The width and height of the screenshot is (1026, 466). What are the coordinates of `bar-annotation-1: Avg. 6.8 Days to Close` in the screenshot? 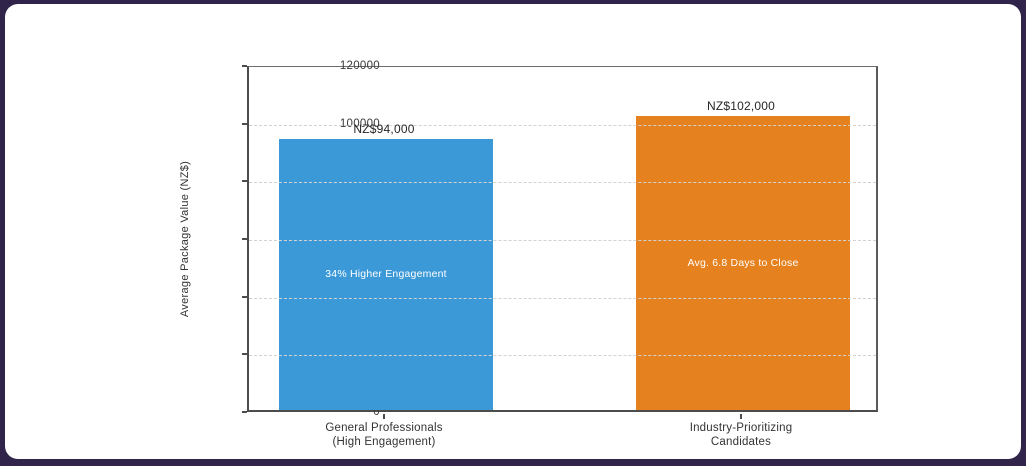 It's located at (743, 262).